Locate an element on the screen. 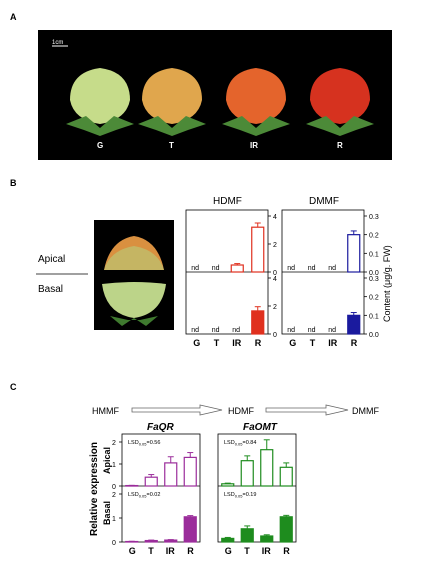 The image size is (436, 569). basal-fruit-half is located at coordinates (134, 300).